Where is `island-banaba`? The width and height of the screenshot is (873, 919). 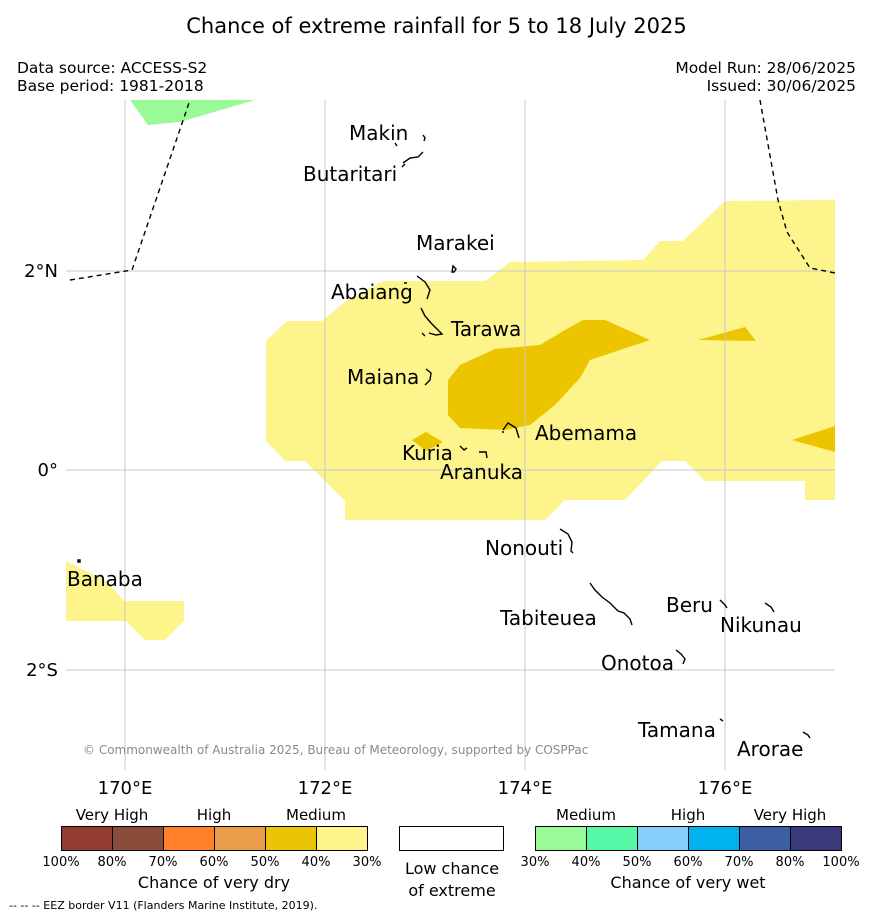
island-banaba is located at coordinates (79, 561).